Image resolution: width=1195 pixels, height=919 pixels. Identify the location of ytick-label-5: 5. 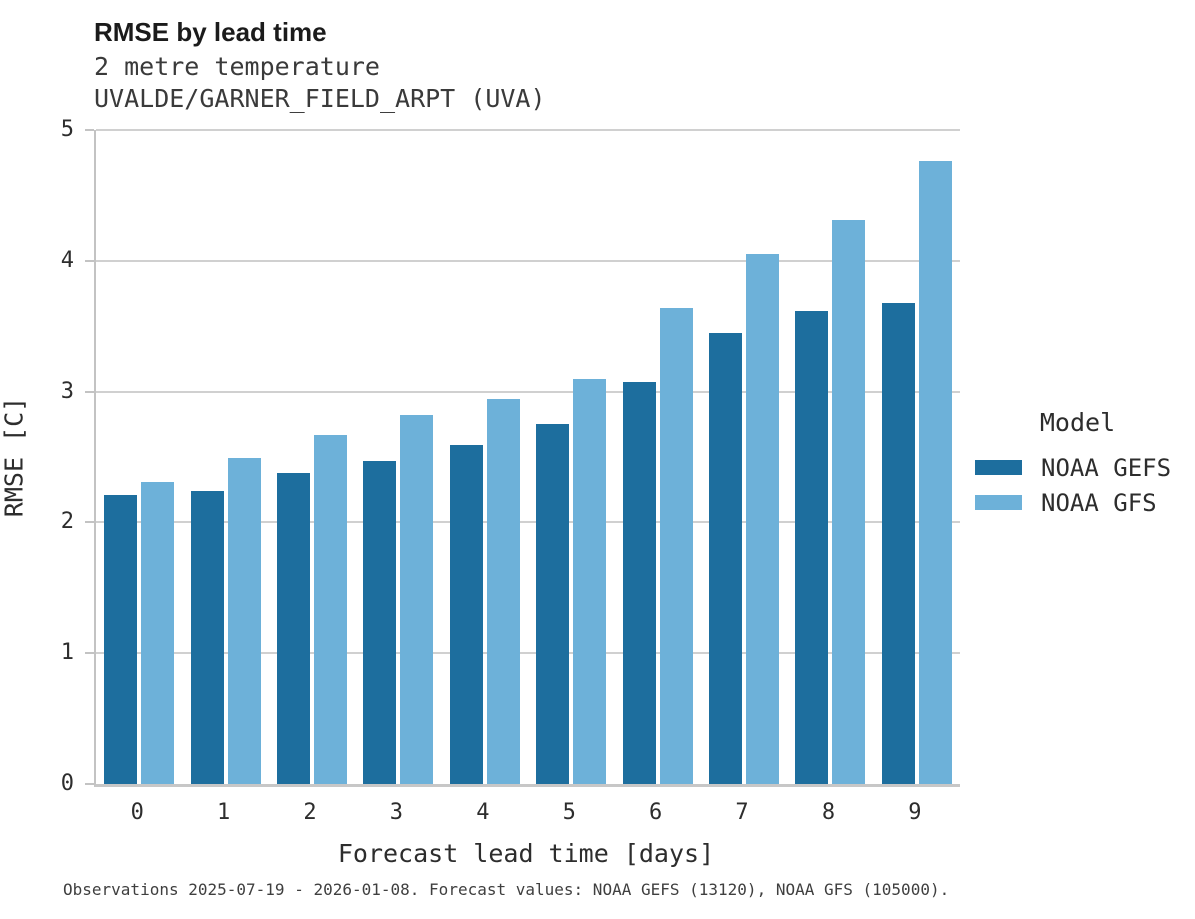
(67, 129).